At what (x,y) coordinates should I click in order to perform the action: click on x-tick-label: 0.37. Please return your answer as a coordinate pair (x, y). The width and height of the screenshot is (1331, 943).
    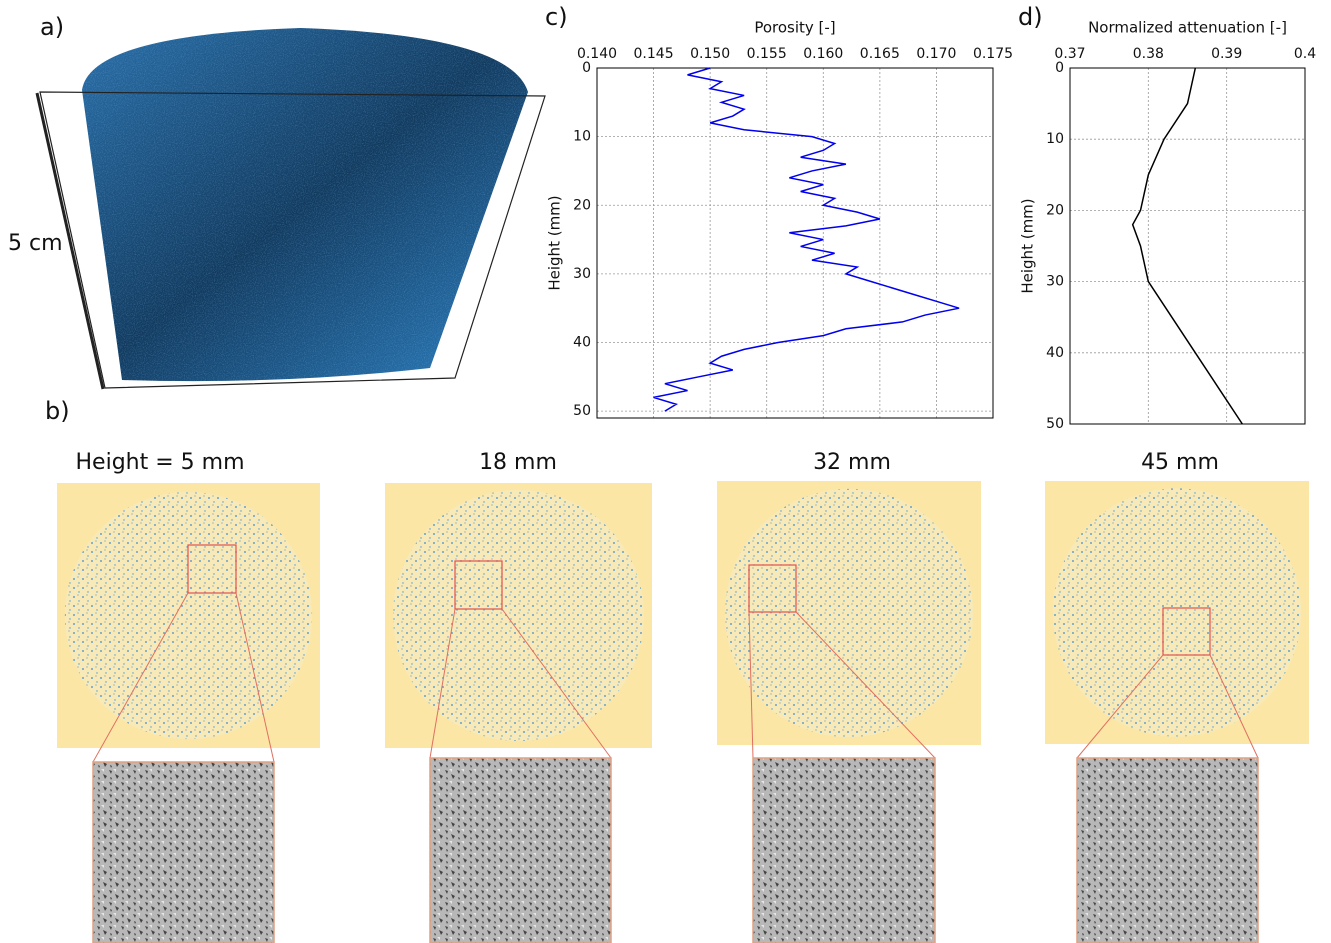
    Looking at the image, I should click on (1069, 54).